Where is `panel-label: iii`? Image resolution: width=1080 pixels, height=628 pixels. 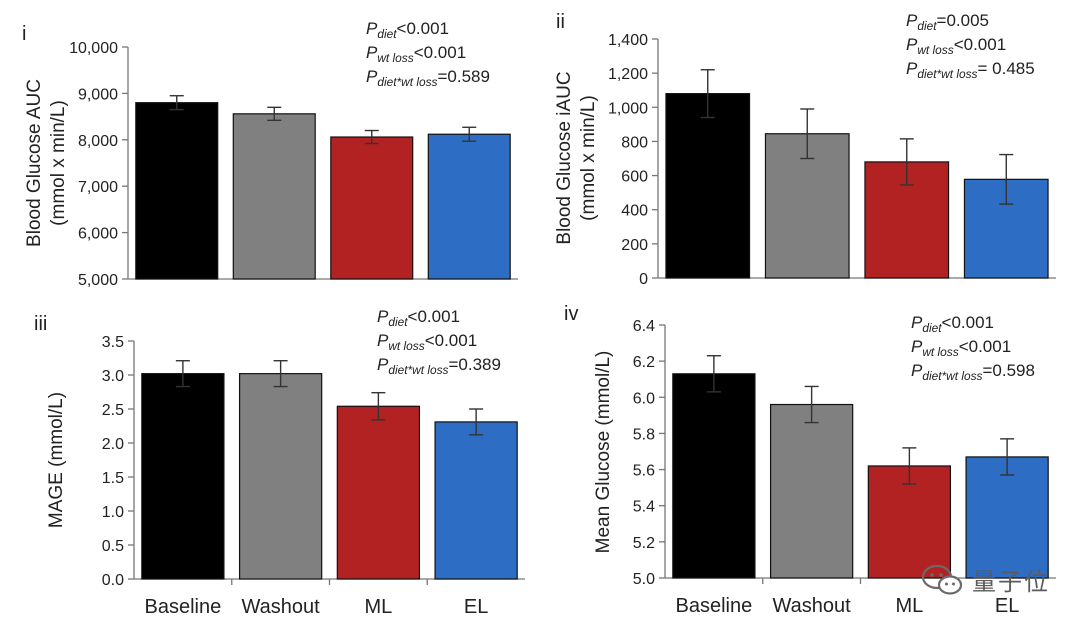 panel-label: iii is located at coordinates (40, 324).